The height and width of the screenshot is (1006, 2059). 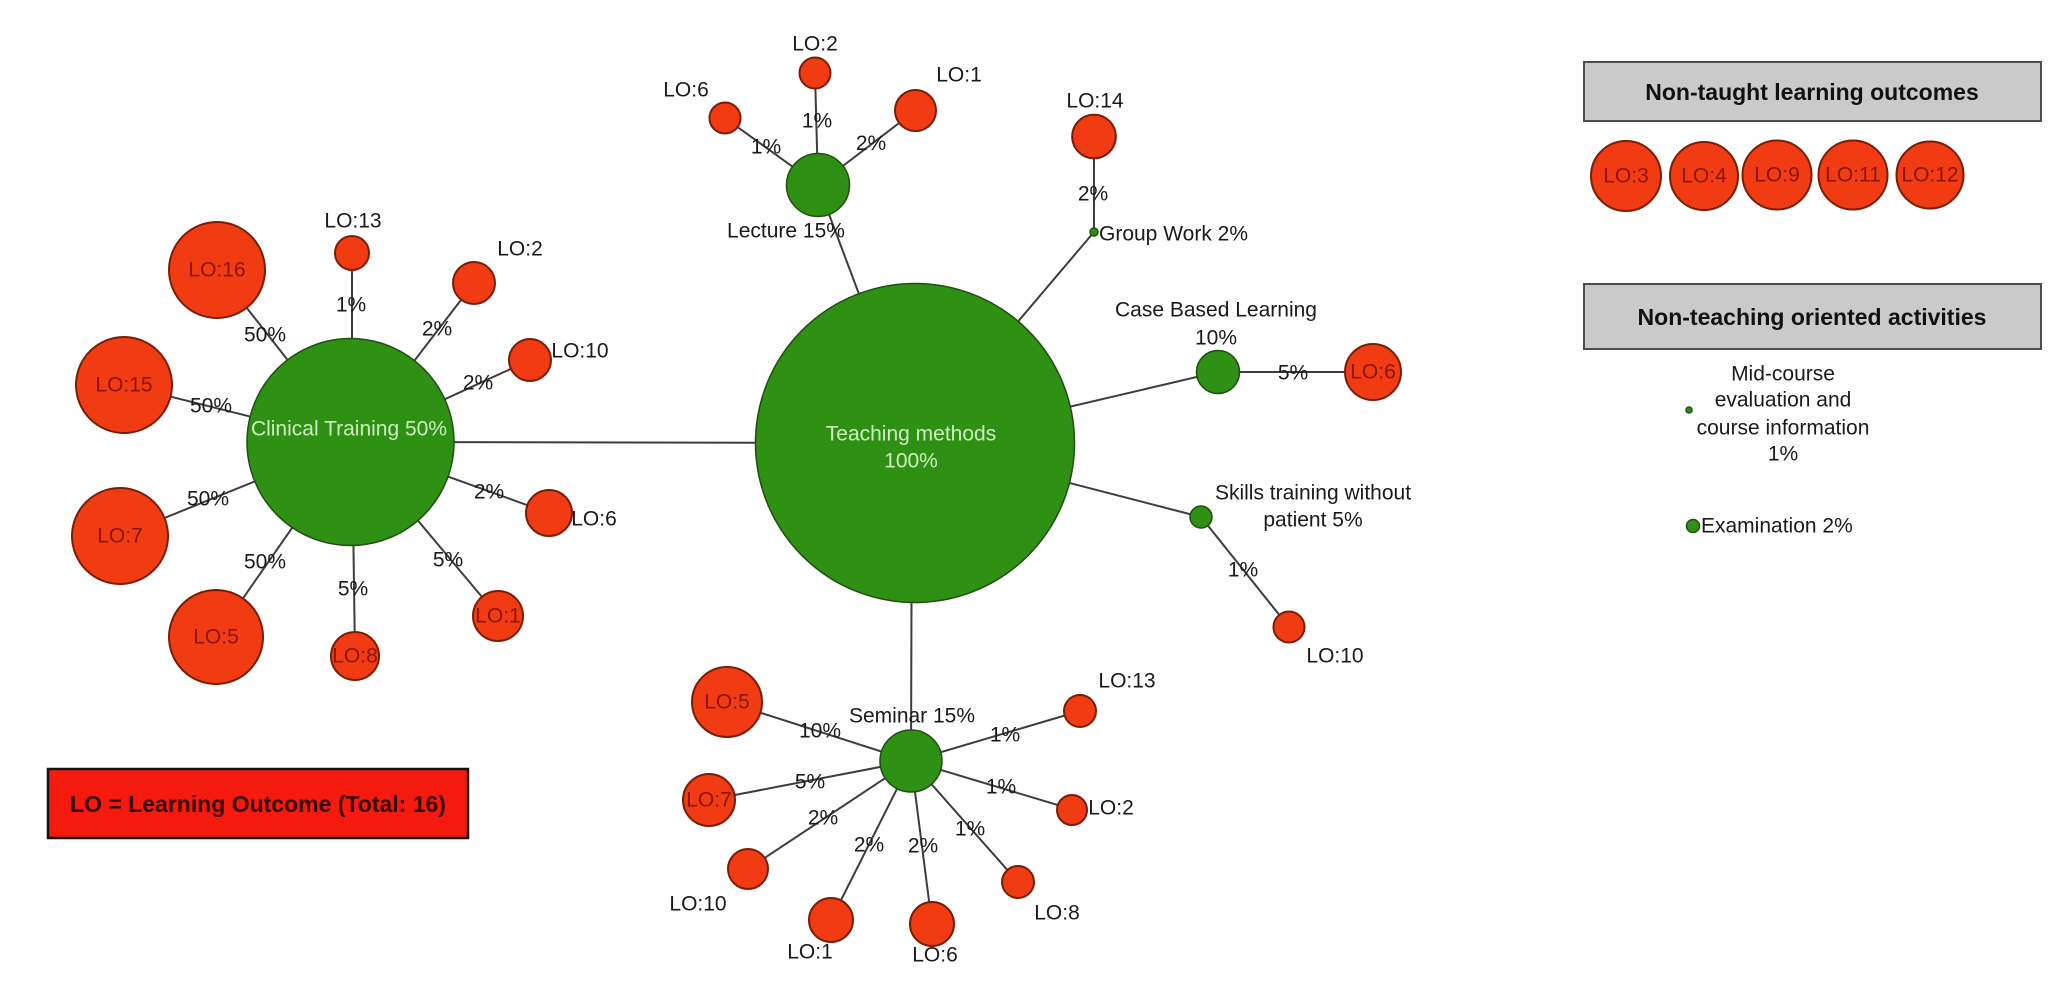 What do you see at coordinates (123, 385) in the screenshot?
I see `svg-text: LO:15` at bounding box center [123, 385].